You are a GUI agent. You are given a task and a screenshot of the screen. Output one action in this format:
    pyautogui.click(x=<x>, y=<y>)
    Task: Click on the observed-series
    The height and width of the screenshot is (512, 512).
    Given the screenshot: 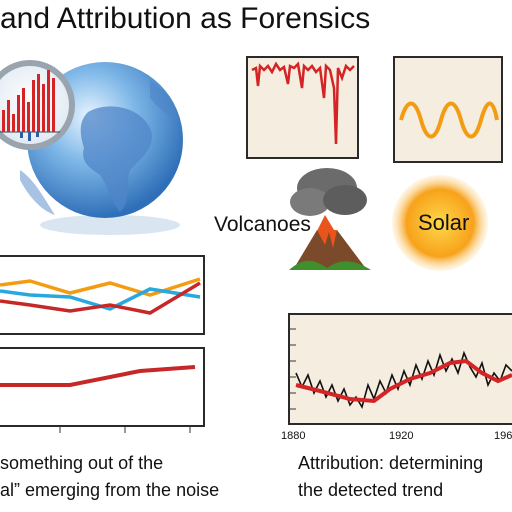 What is the action you would take?
    pyautogui.click(x=403, y=380)
    